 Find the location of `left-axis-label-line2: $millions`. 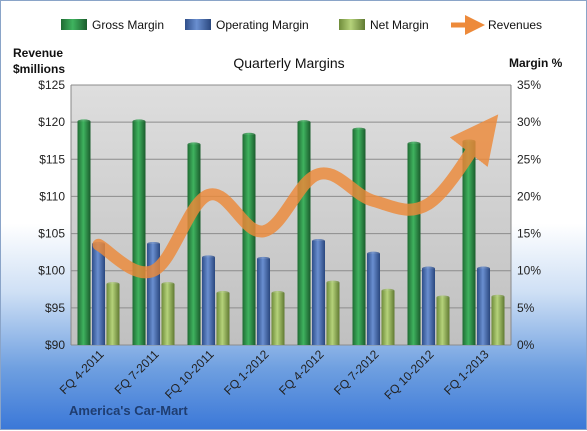

left-axis-label-line2: $millions is located at coordinates (39, 69).